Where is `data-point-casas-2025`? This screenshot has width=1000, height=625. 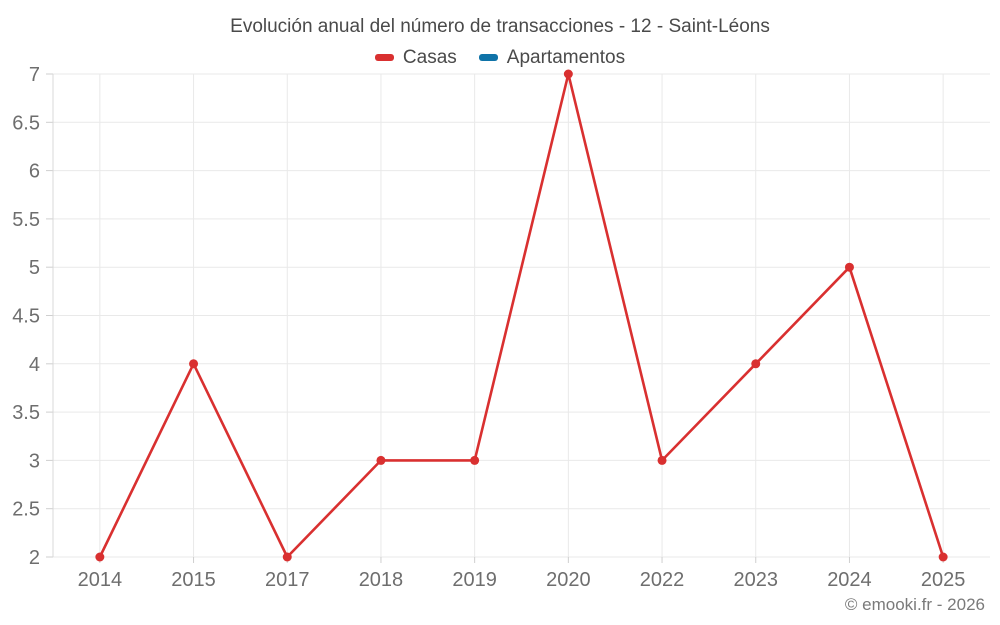 data-point-casas-2025 is located at coordinates (943, 557).